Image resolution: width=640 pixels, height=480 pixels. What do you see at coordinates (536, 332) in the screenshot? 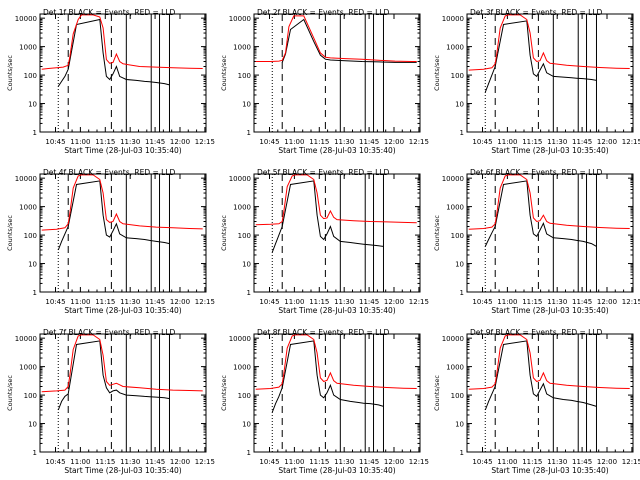
I see `panel-title: Det 9f BLACK = Events, RED = LLD` at bounding box center [536, 332].